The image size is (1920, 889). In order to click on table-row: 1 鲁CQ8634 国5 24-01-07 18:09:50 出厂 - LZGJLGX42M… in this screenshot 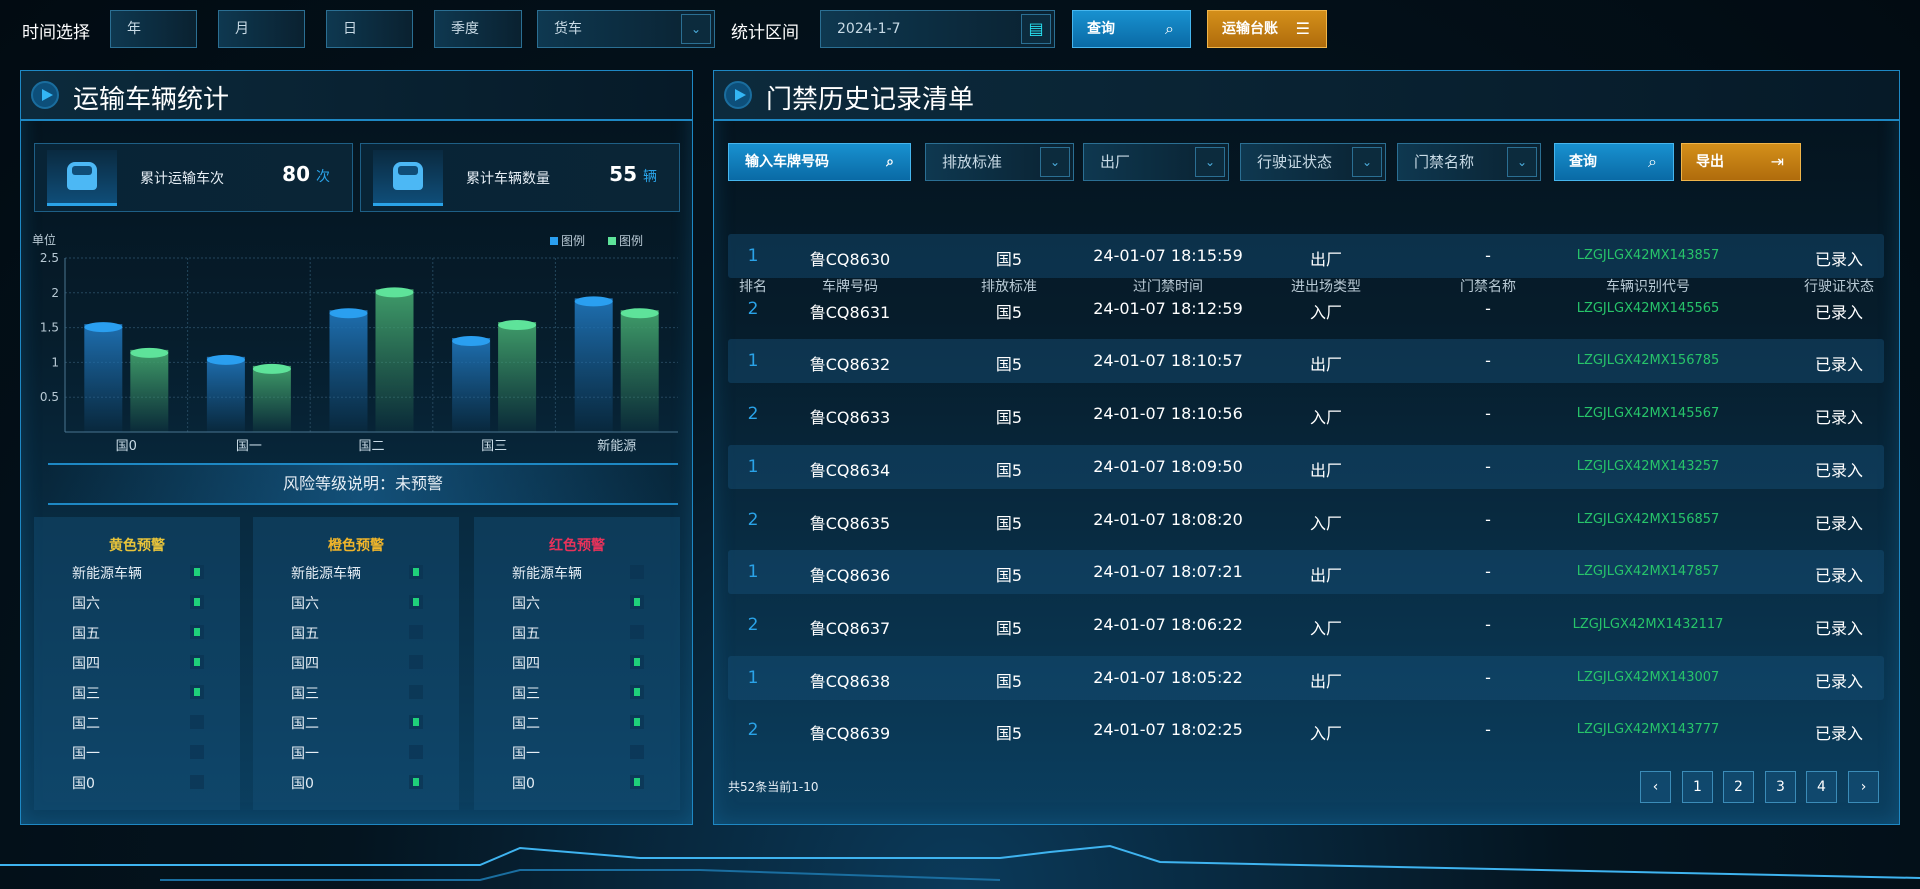, I will do `click(1306, 466)`.